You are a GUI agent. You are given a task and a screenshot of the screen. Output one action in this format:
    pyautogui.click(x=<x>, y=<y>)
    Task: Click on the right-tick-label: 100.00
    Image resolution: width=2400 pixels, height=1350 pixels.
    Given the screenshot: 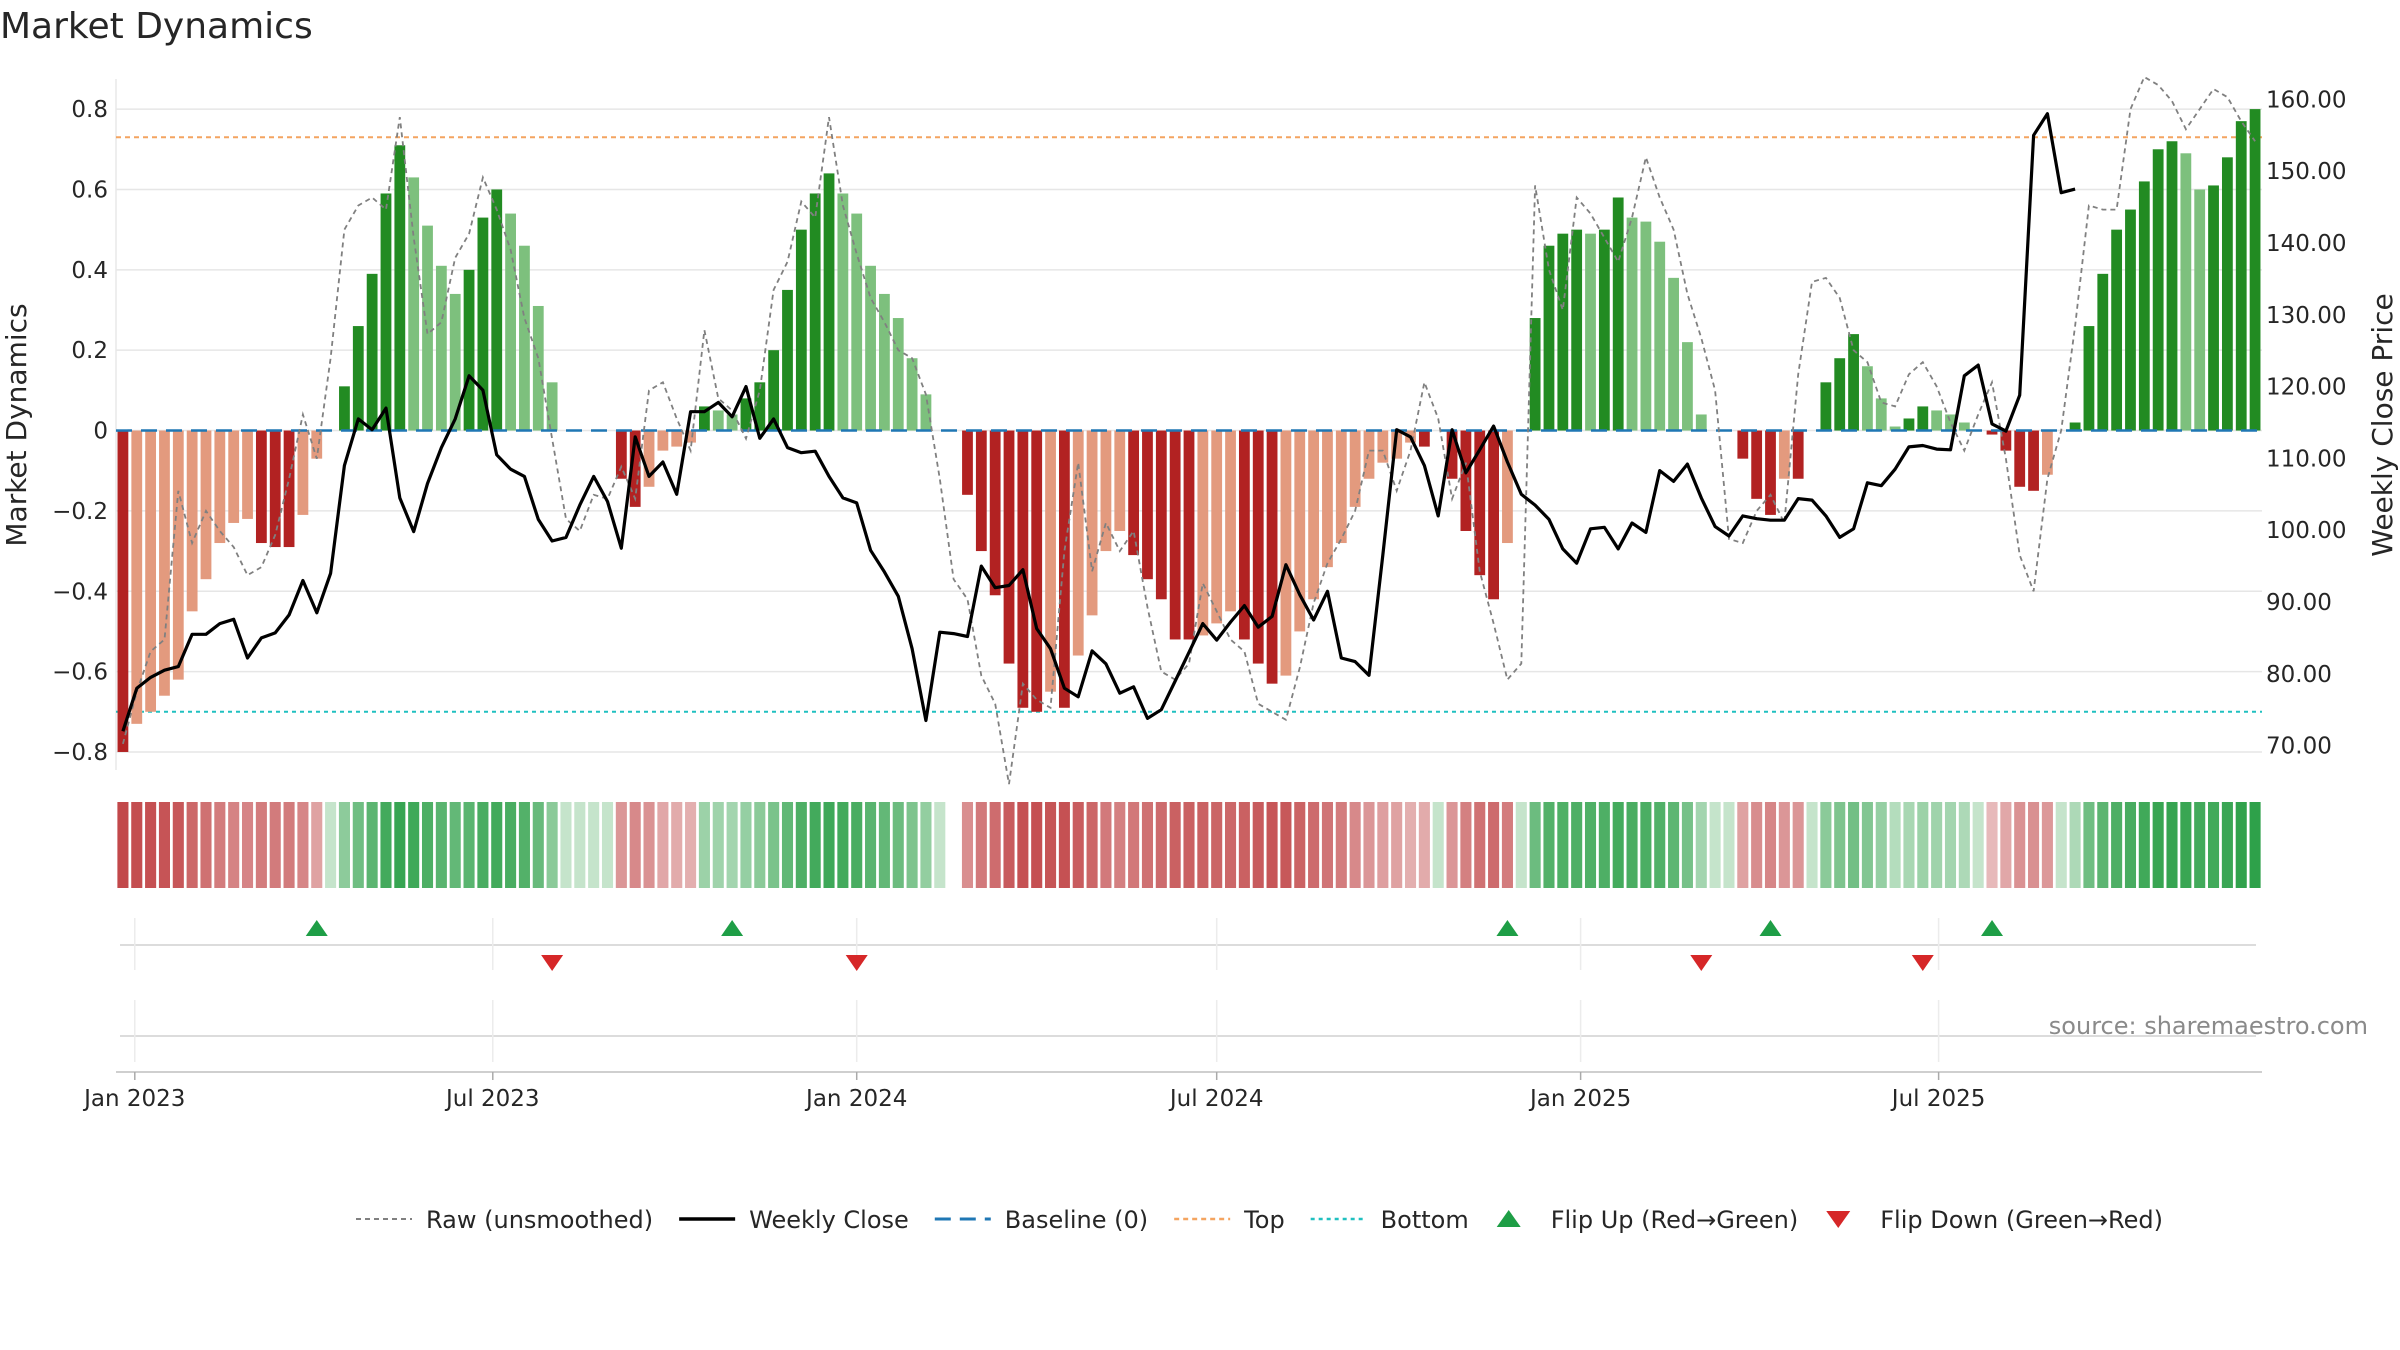 What is the action you would take?
    pyautogui.click(x=2306, y=531)
    